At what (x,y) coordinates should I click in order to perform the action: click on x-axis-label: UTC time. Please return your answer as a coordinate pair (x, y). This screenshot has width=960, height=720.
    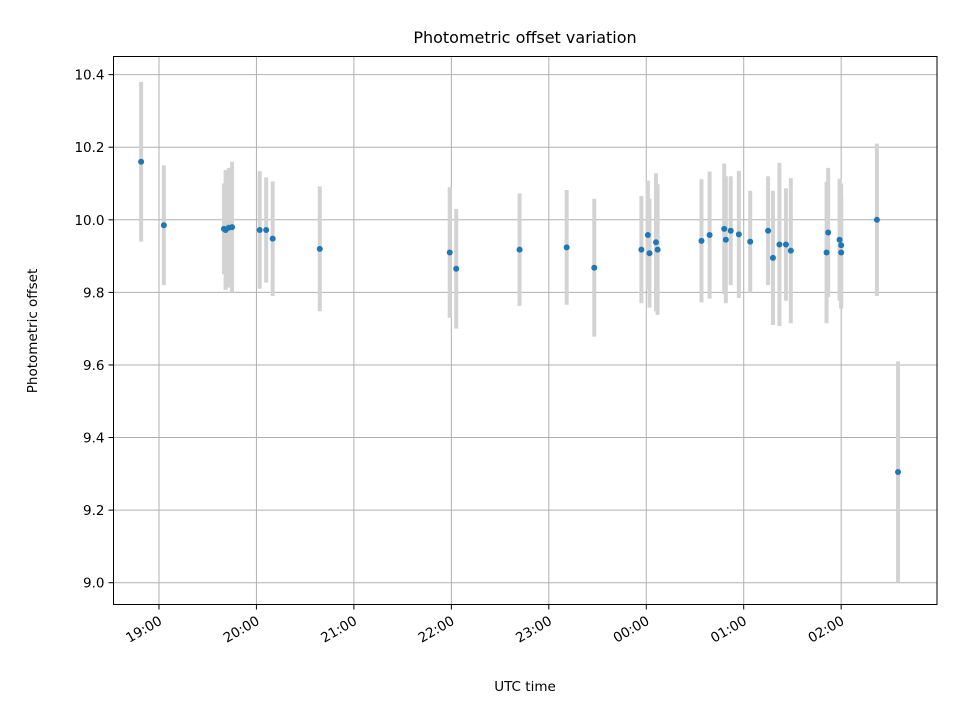
    Looking at the image, I should click on (525, 687).